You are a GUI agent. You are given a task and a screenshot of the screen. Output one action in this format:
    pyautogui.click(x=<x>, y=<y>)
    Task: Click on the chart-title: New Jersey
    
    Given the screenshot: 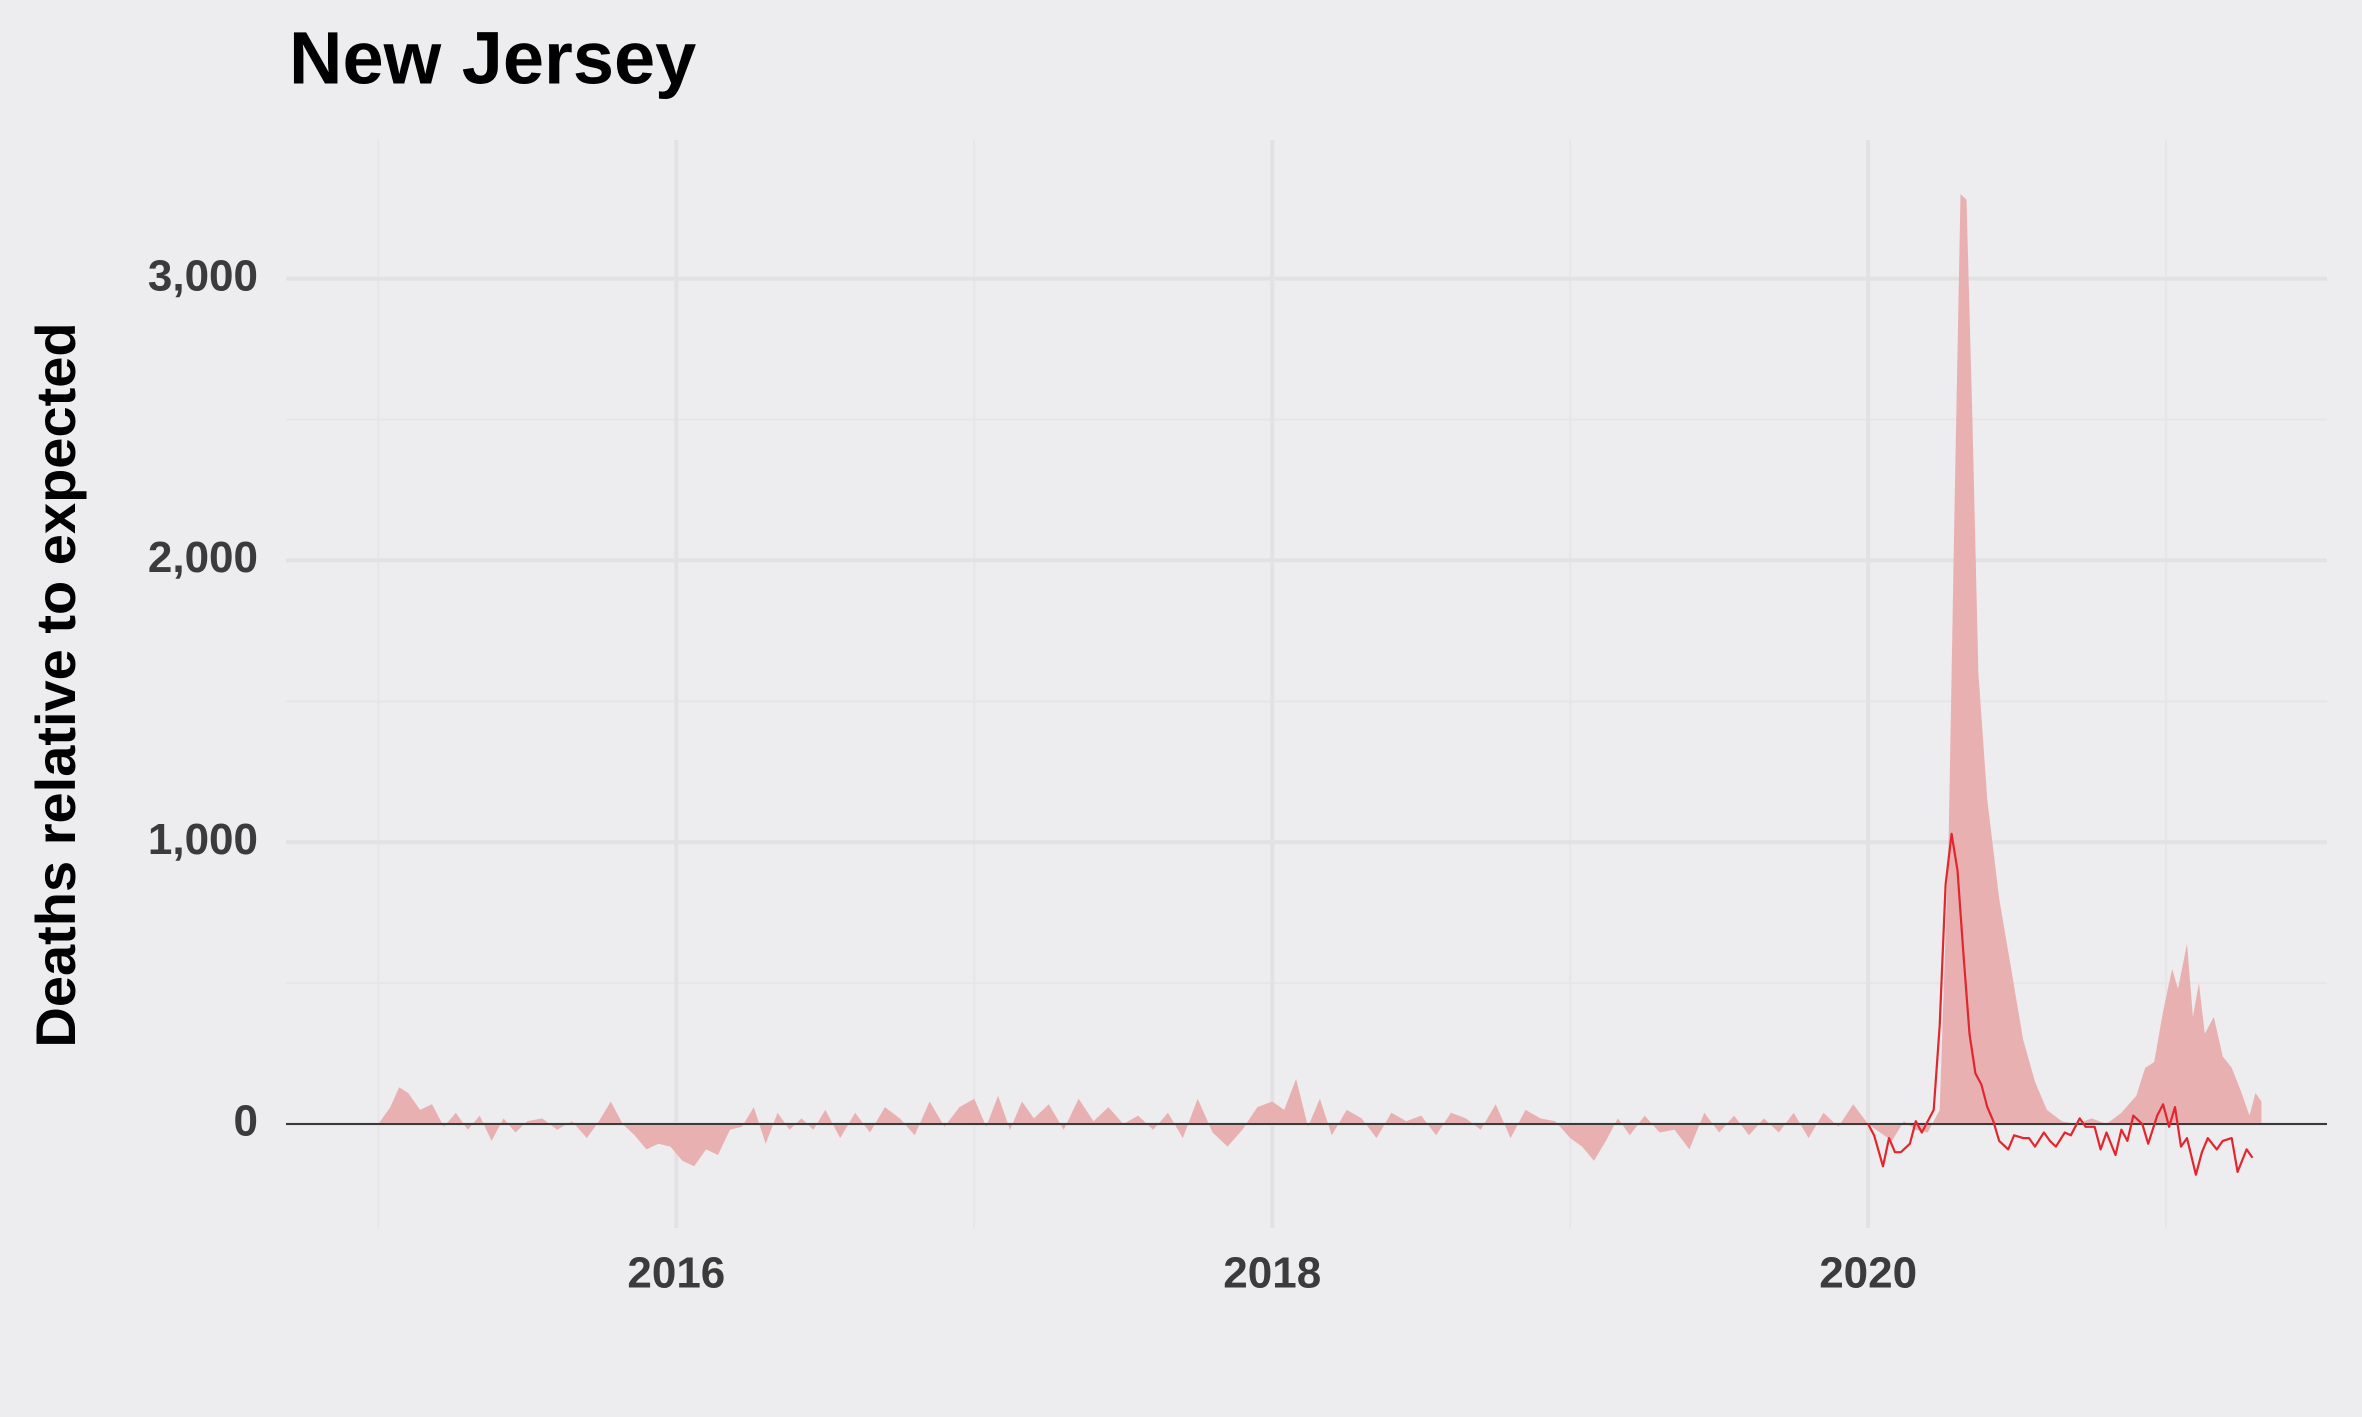 What is the action you would take?
    pyautogui.click(x=492, y=58)
    